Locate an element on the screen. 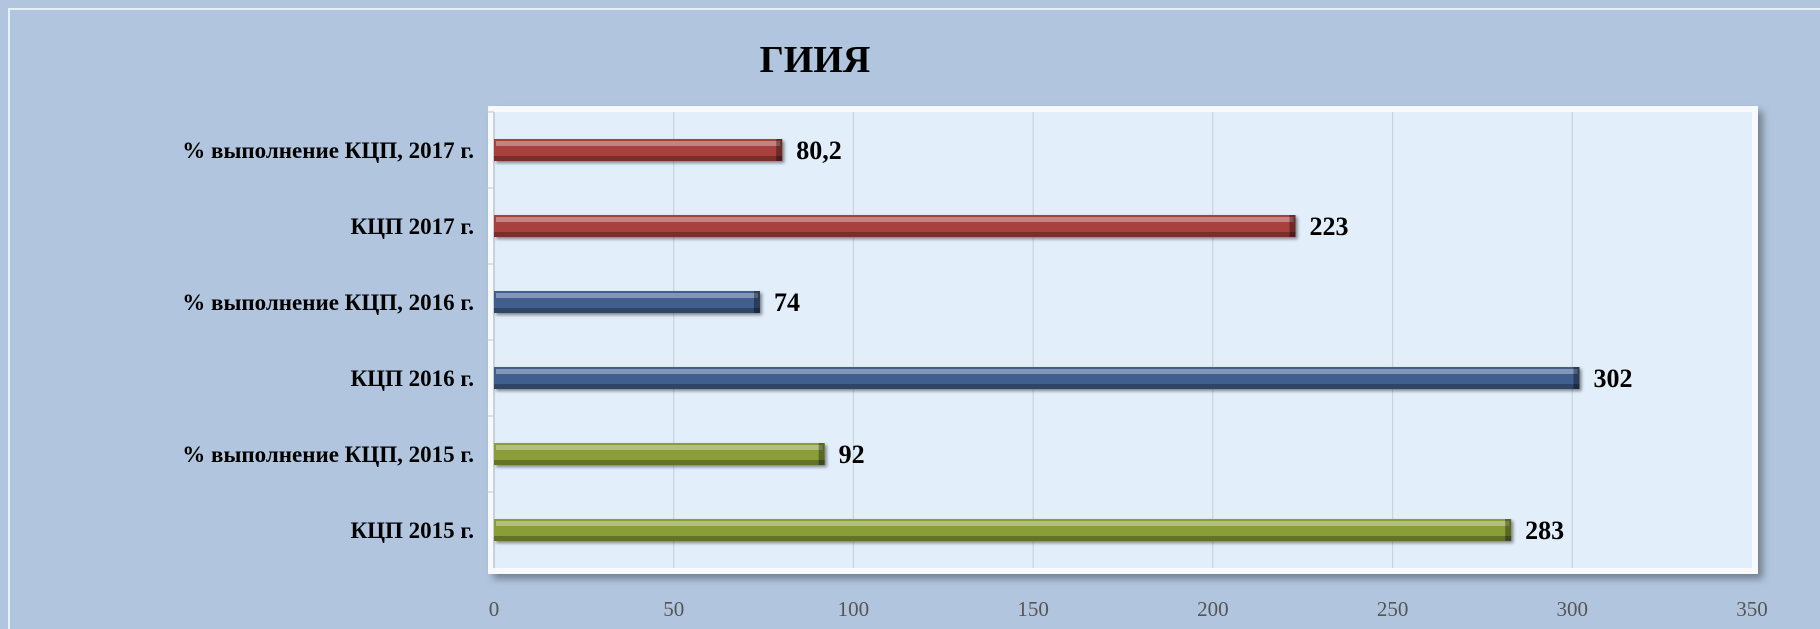  x-tick-label: 150 is located at coordinates (1033, 609).